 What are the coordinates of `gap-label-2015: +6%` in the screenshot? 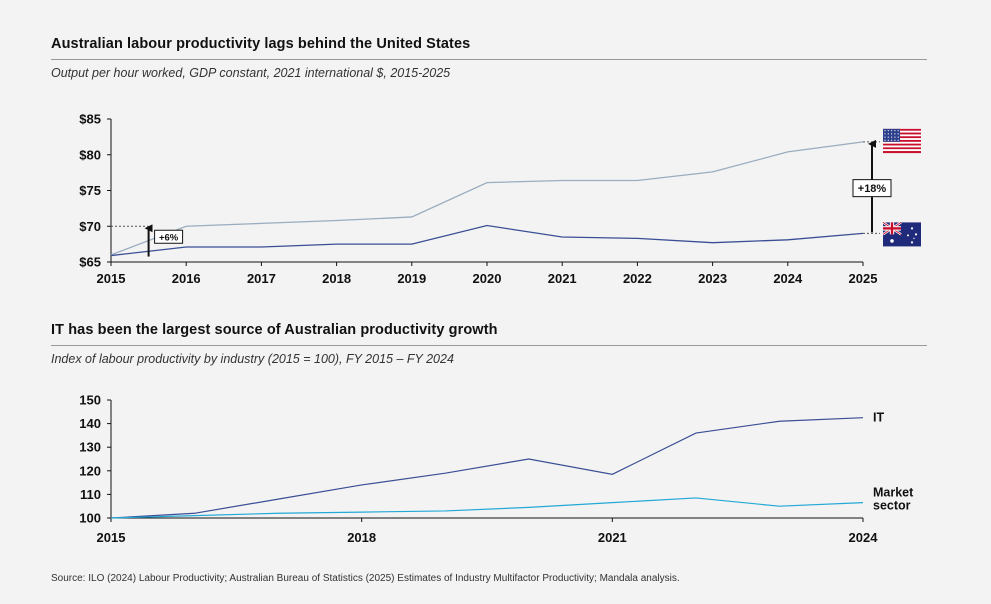 It's located at (169, 237).